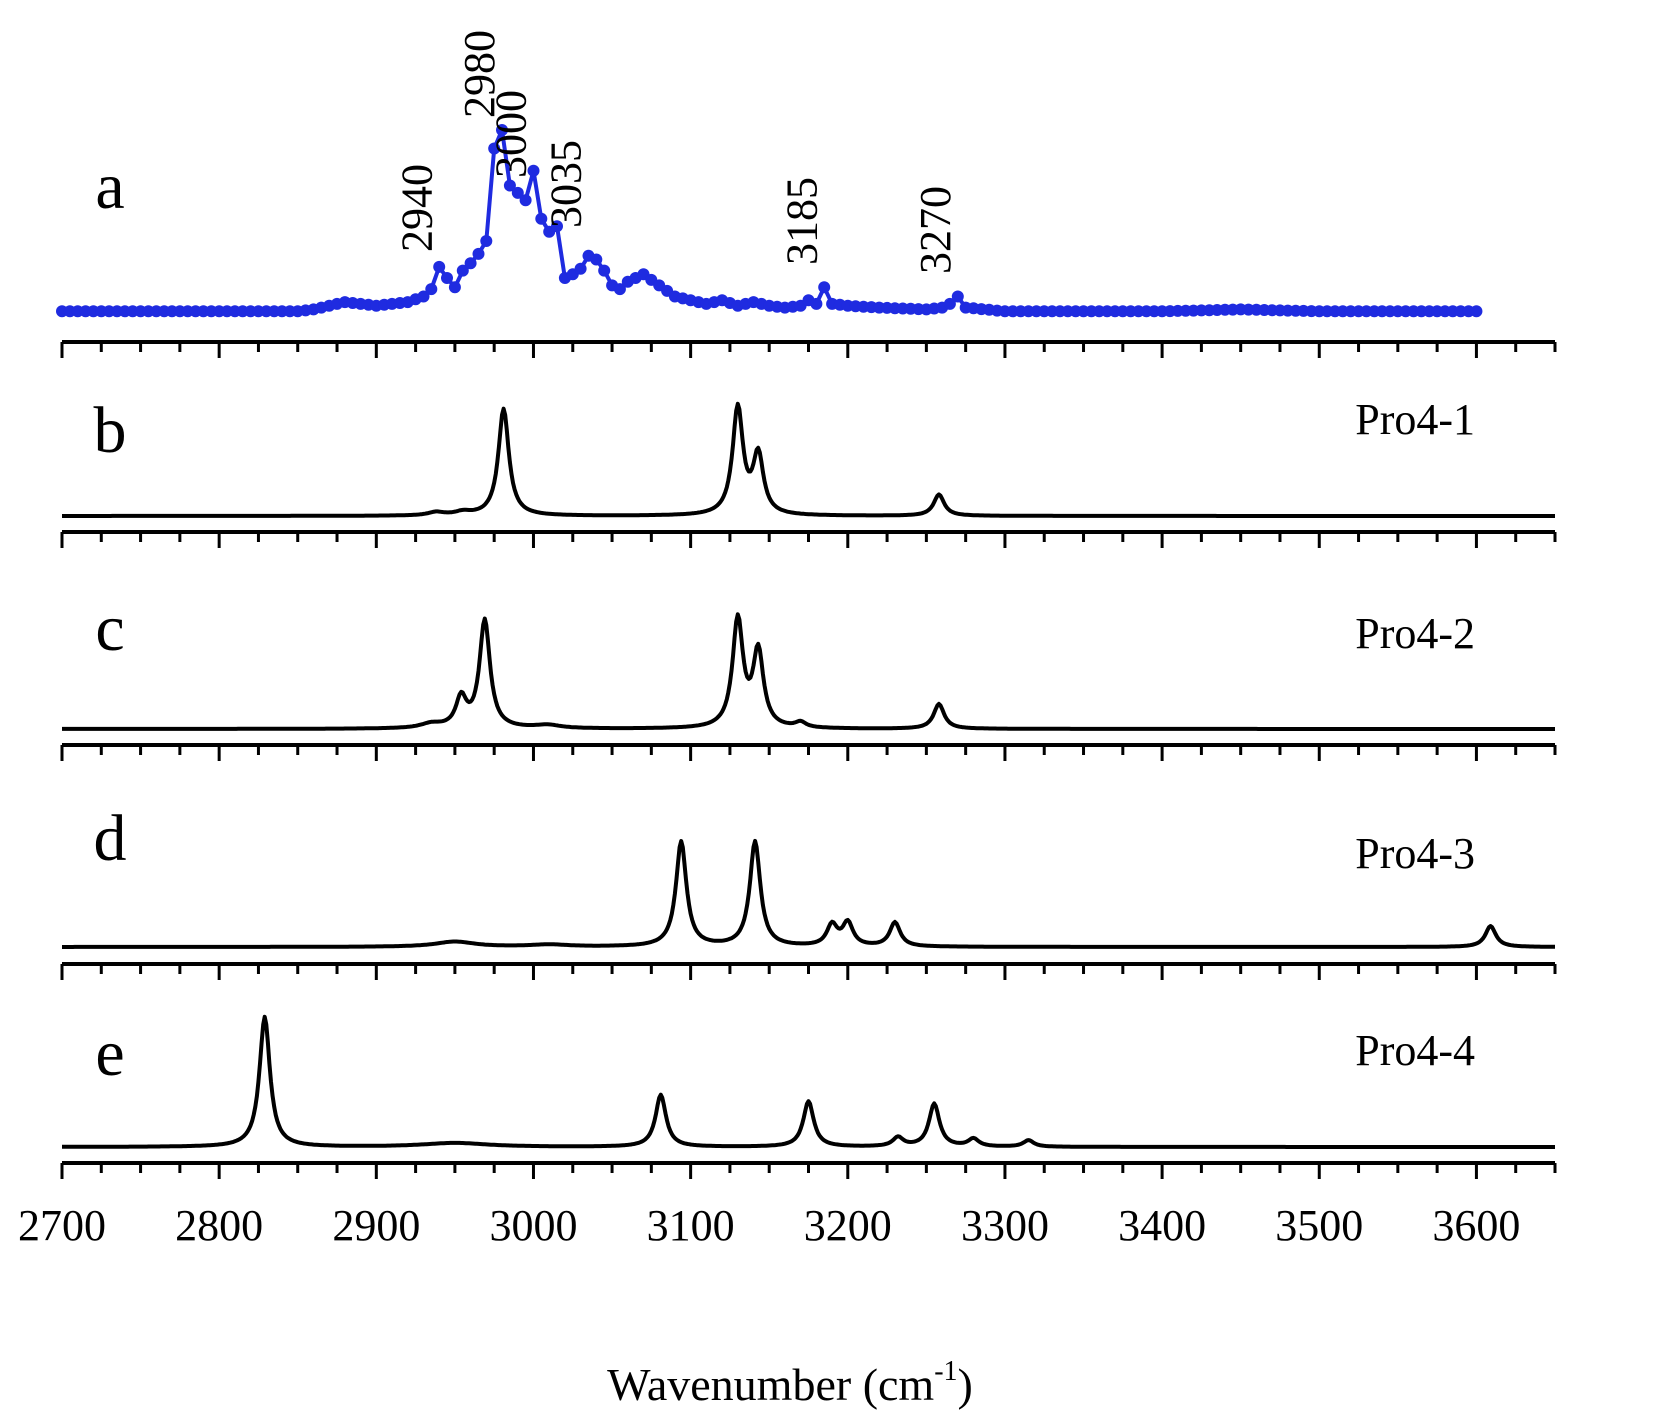 The image size is (1663, 1414). Describe the element at coordinates (1476, 1225) in the screenshot. I see `x-tick-label: 3600` at that location.